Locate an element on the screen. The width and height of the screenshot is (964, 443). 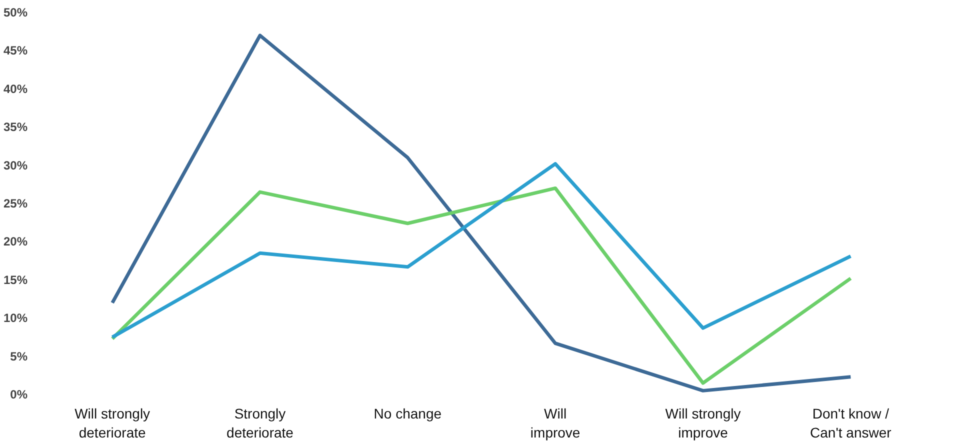
x-tick-label: No change is located at coordinates (408, 414).